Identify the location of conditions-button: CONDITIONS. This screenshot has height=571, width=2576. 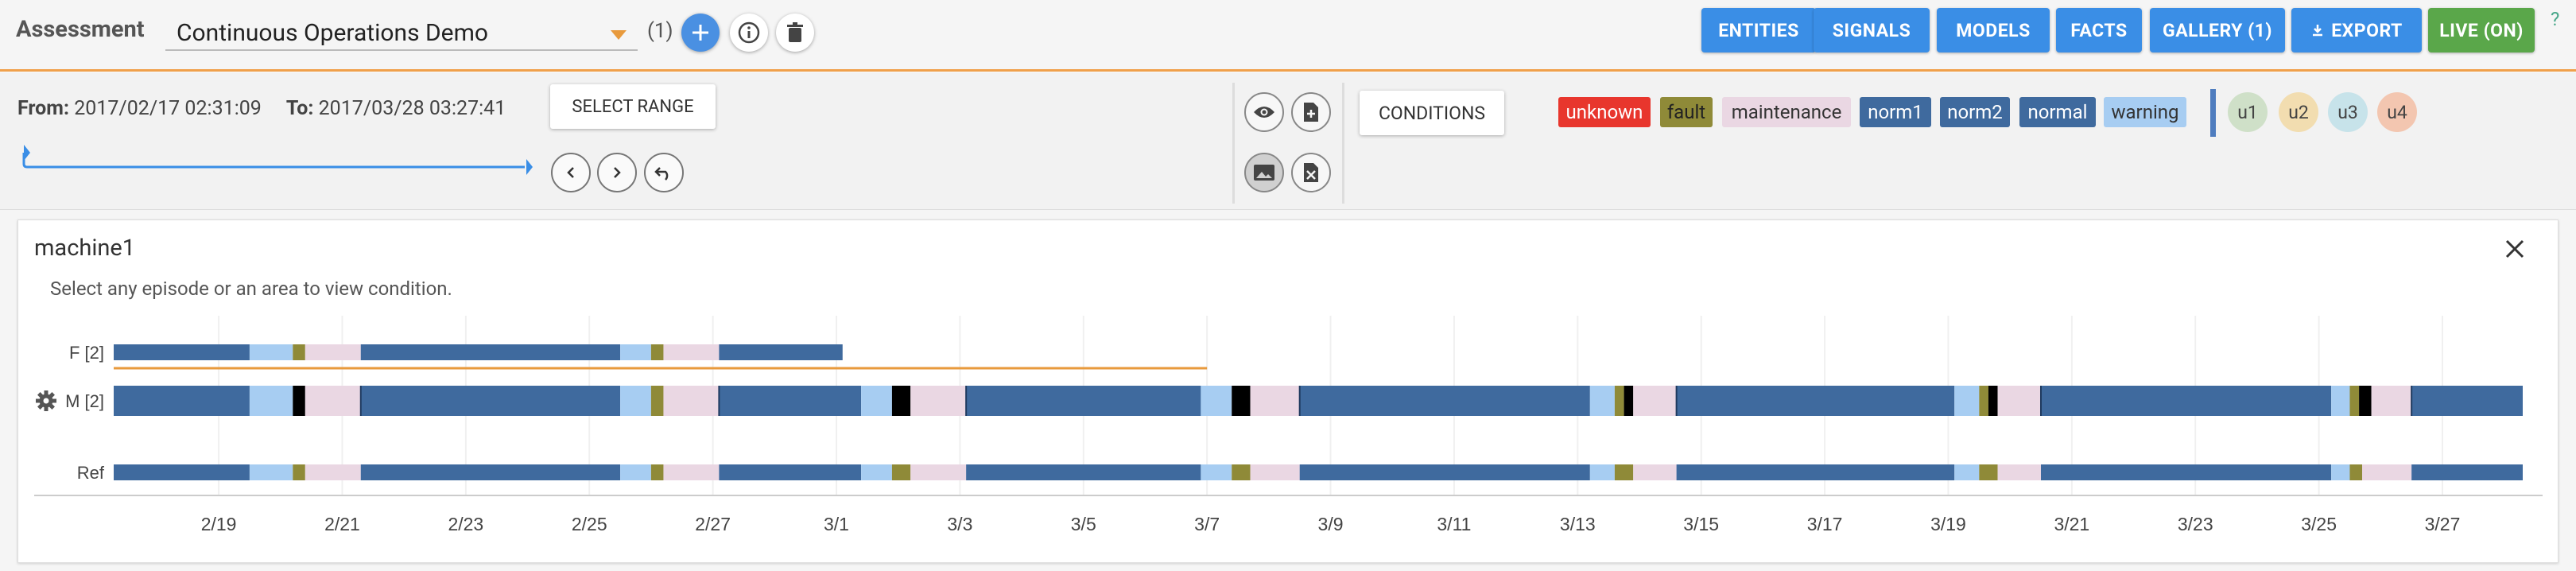
(1432, 113).